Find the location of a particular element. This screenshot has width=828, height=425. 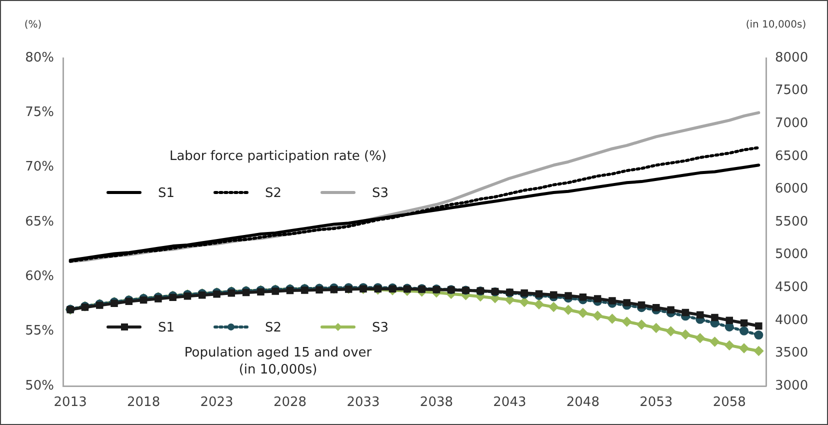

x-tick-label: 2043 is located at coordinates (509, 402).